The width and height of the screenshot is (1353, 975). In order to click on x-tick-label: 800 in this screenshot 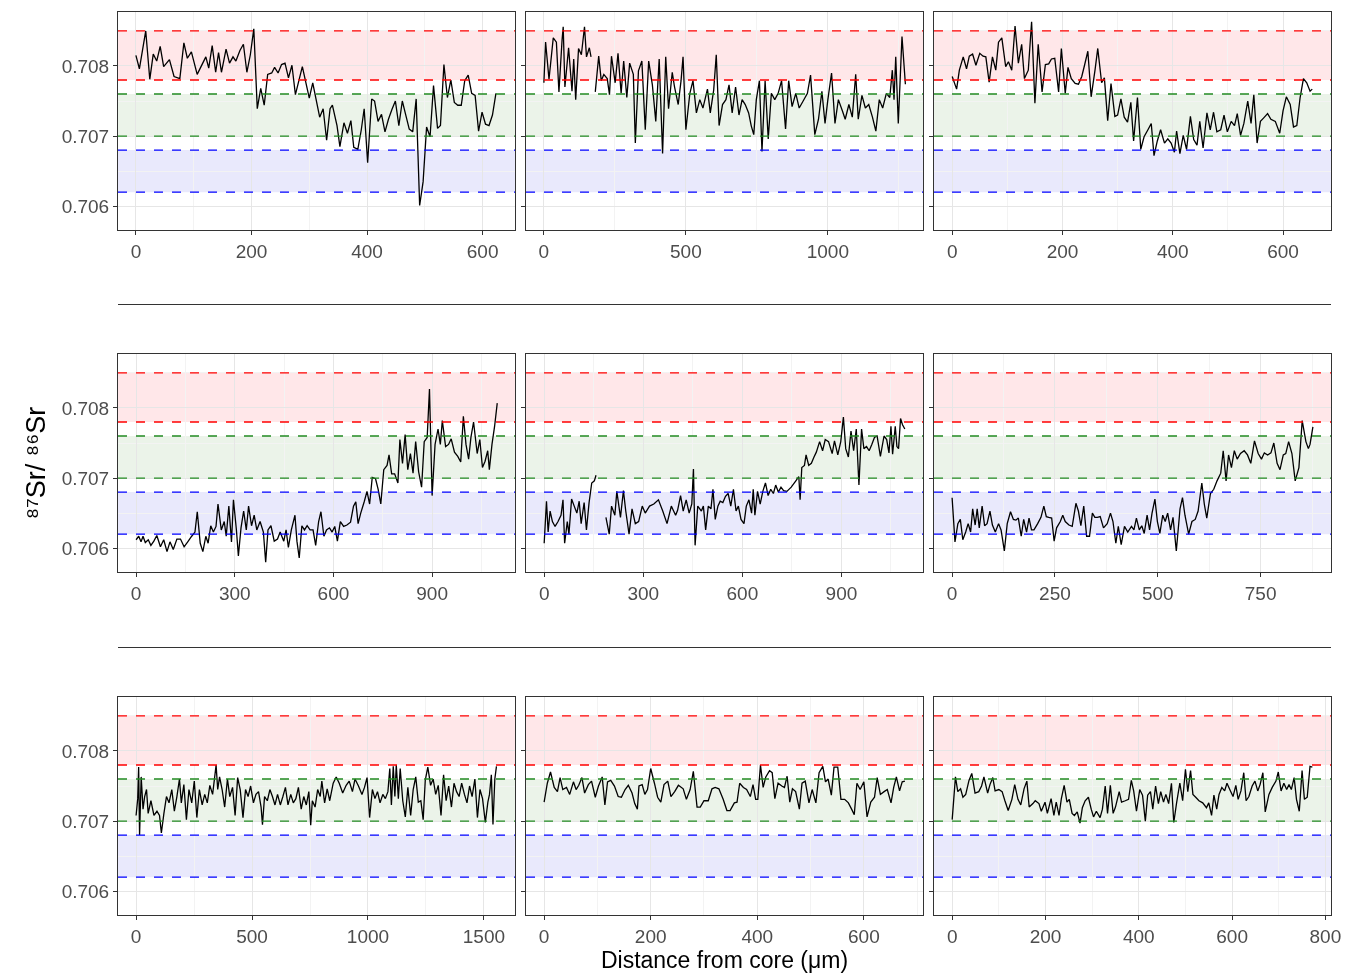, I will do `click(1325, 936)`.